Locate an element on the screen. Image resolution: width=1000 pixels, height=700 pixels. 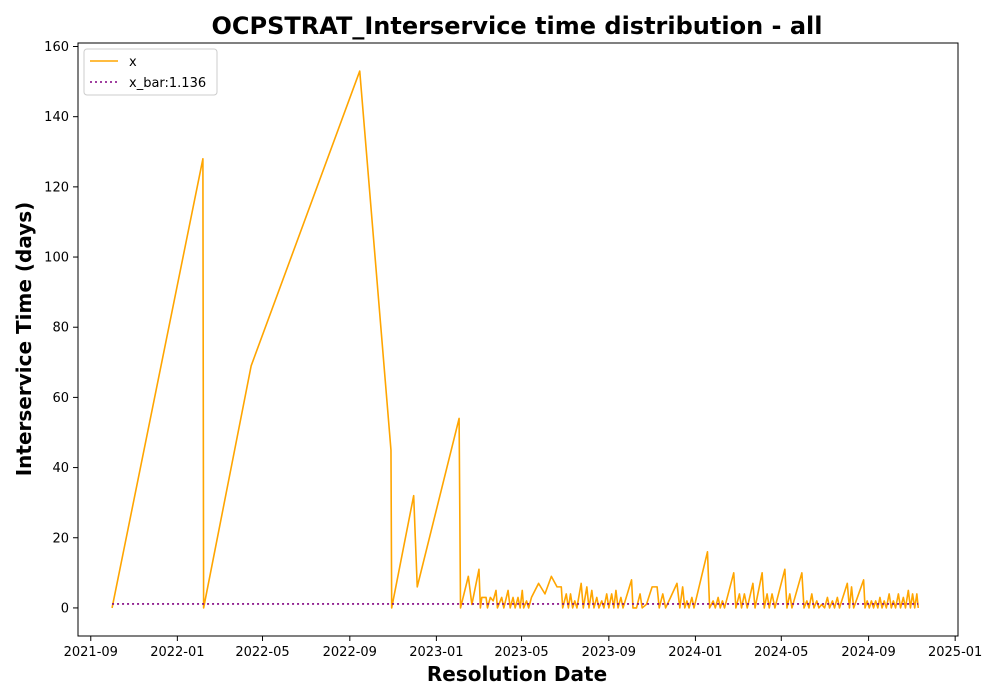
x-tick-label: 2023-09 is located at coordinates (609, 652).